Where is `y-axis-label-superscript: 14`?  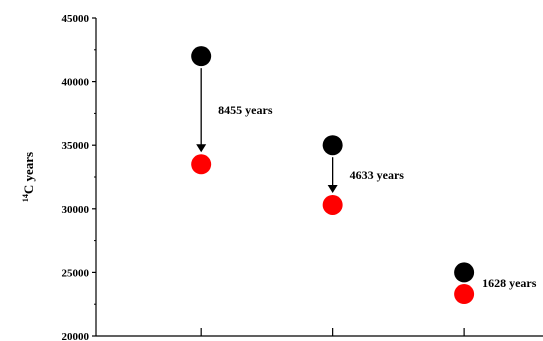
y-axis-label-superscript: 14 is located at coordinates (25, 198).